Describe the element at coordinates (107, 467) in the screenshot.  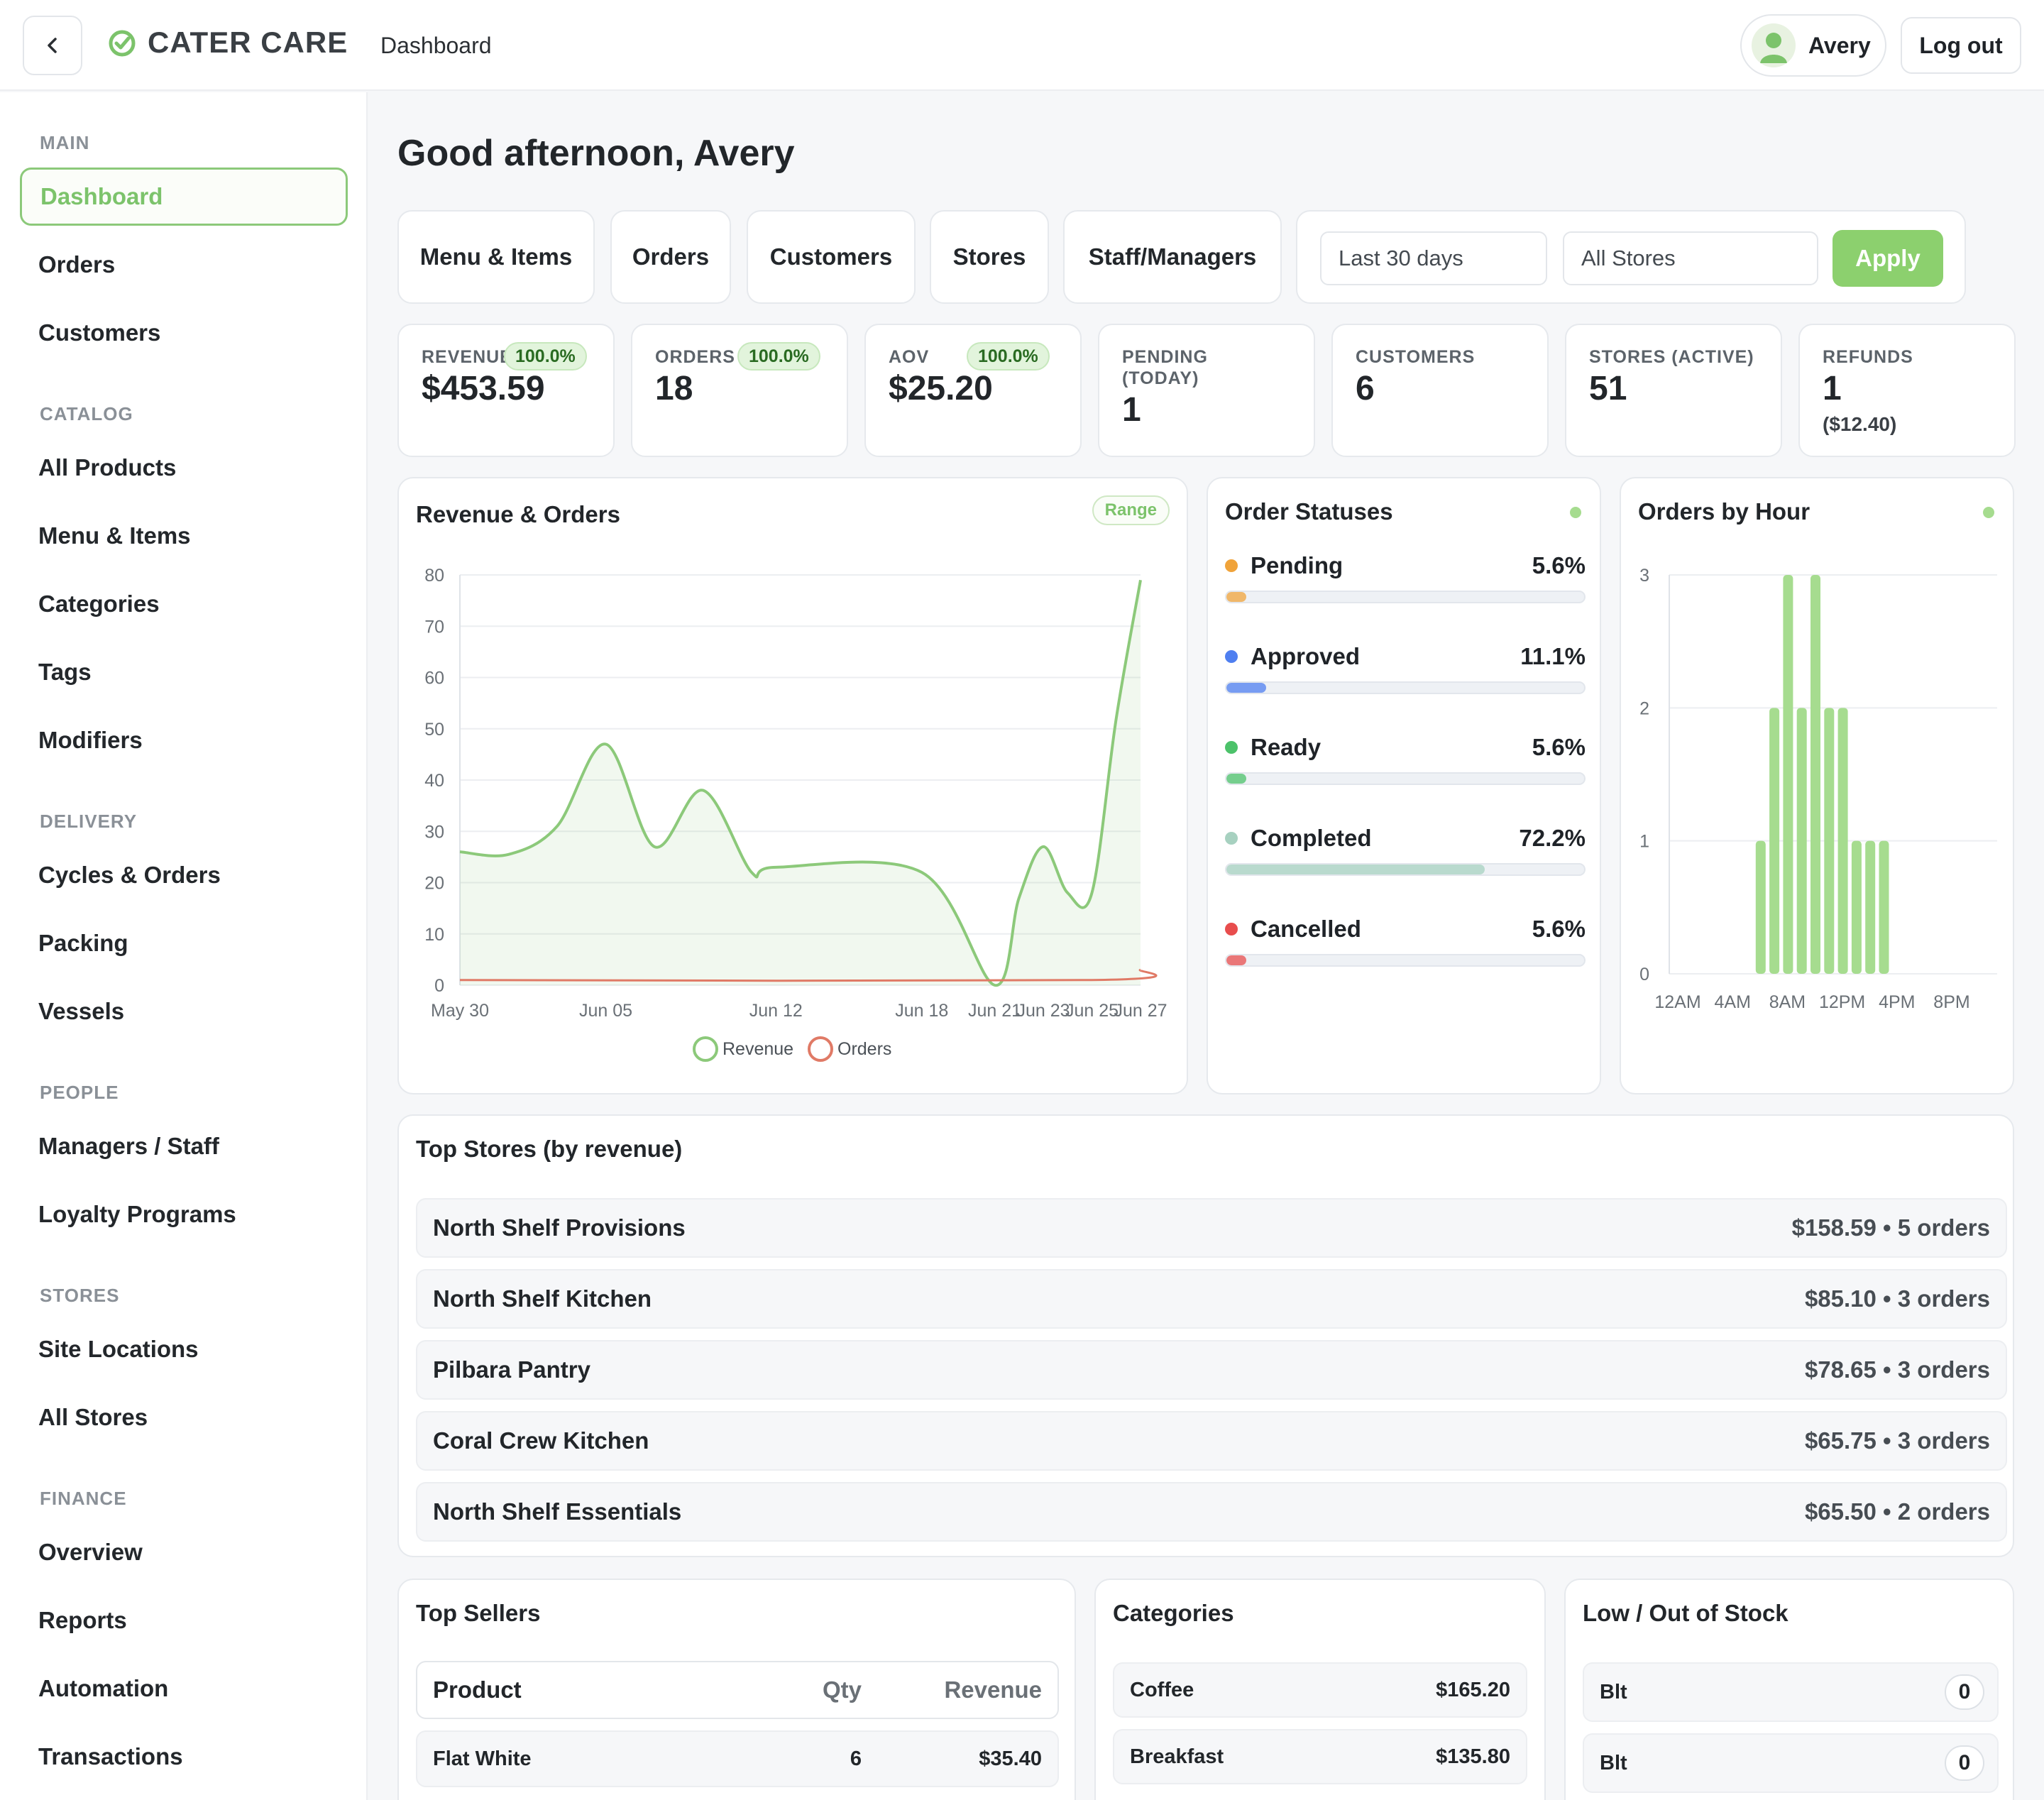
I see `sidebar-item-all-products: All Products` at that location.